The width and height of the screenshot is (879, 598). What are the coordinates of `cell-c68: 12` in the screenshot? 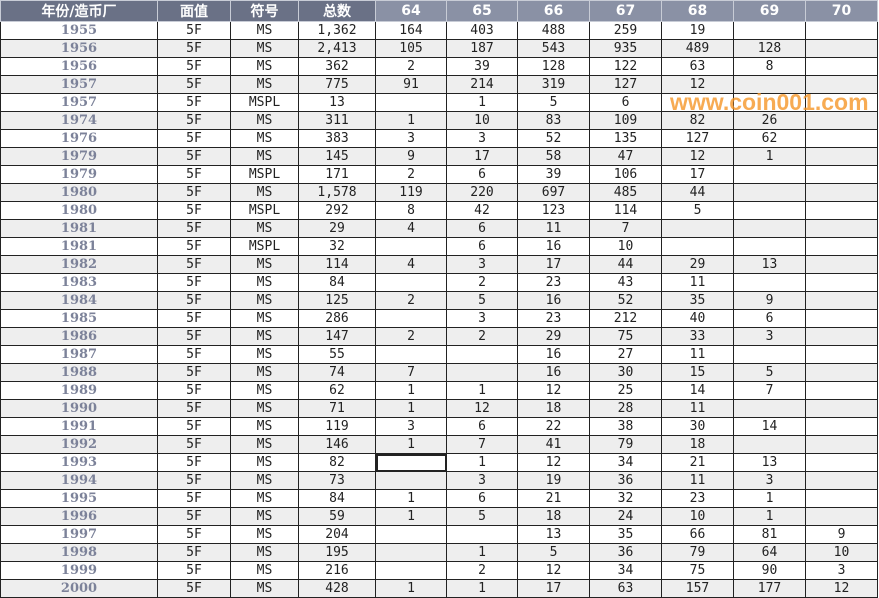 It's located at (697, 84).